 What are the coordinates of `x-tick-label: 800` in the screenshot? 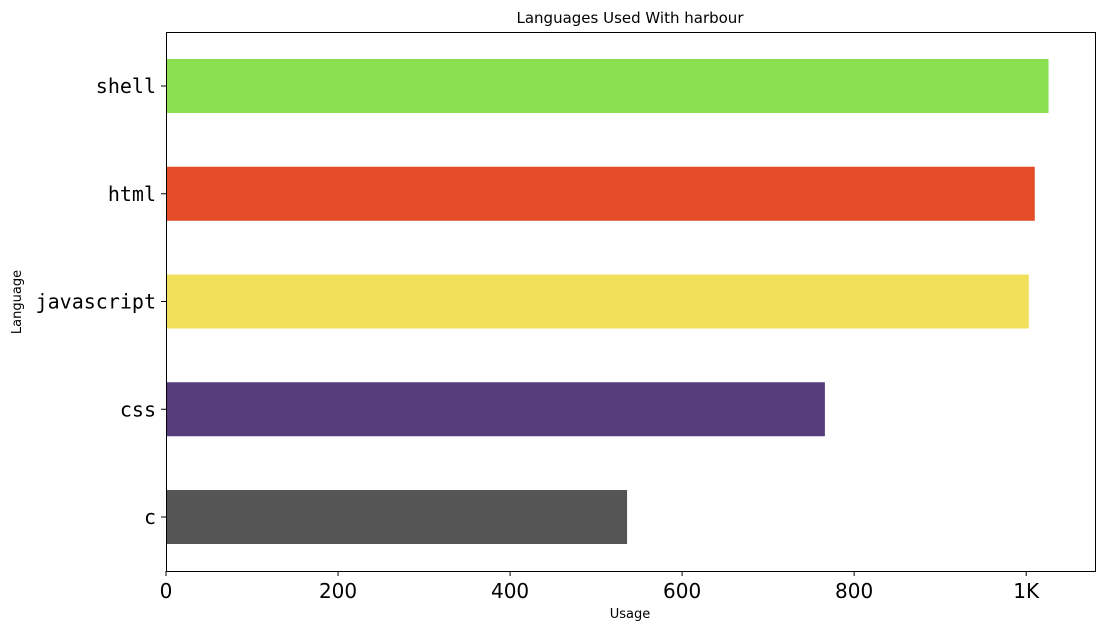 It's located at (854, 591).